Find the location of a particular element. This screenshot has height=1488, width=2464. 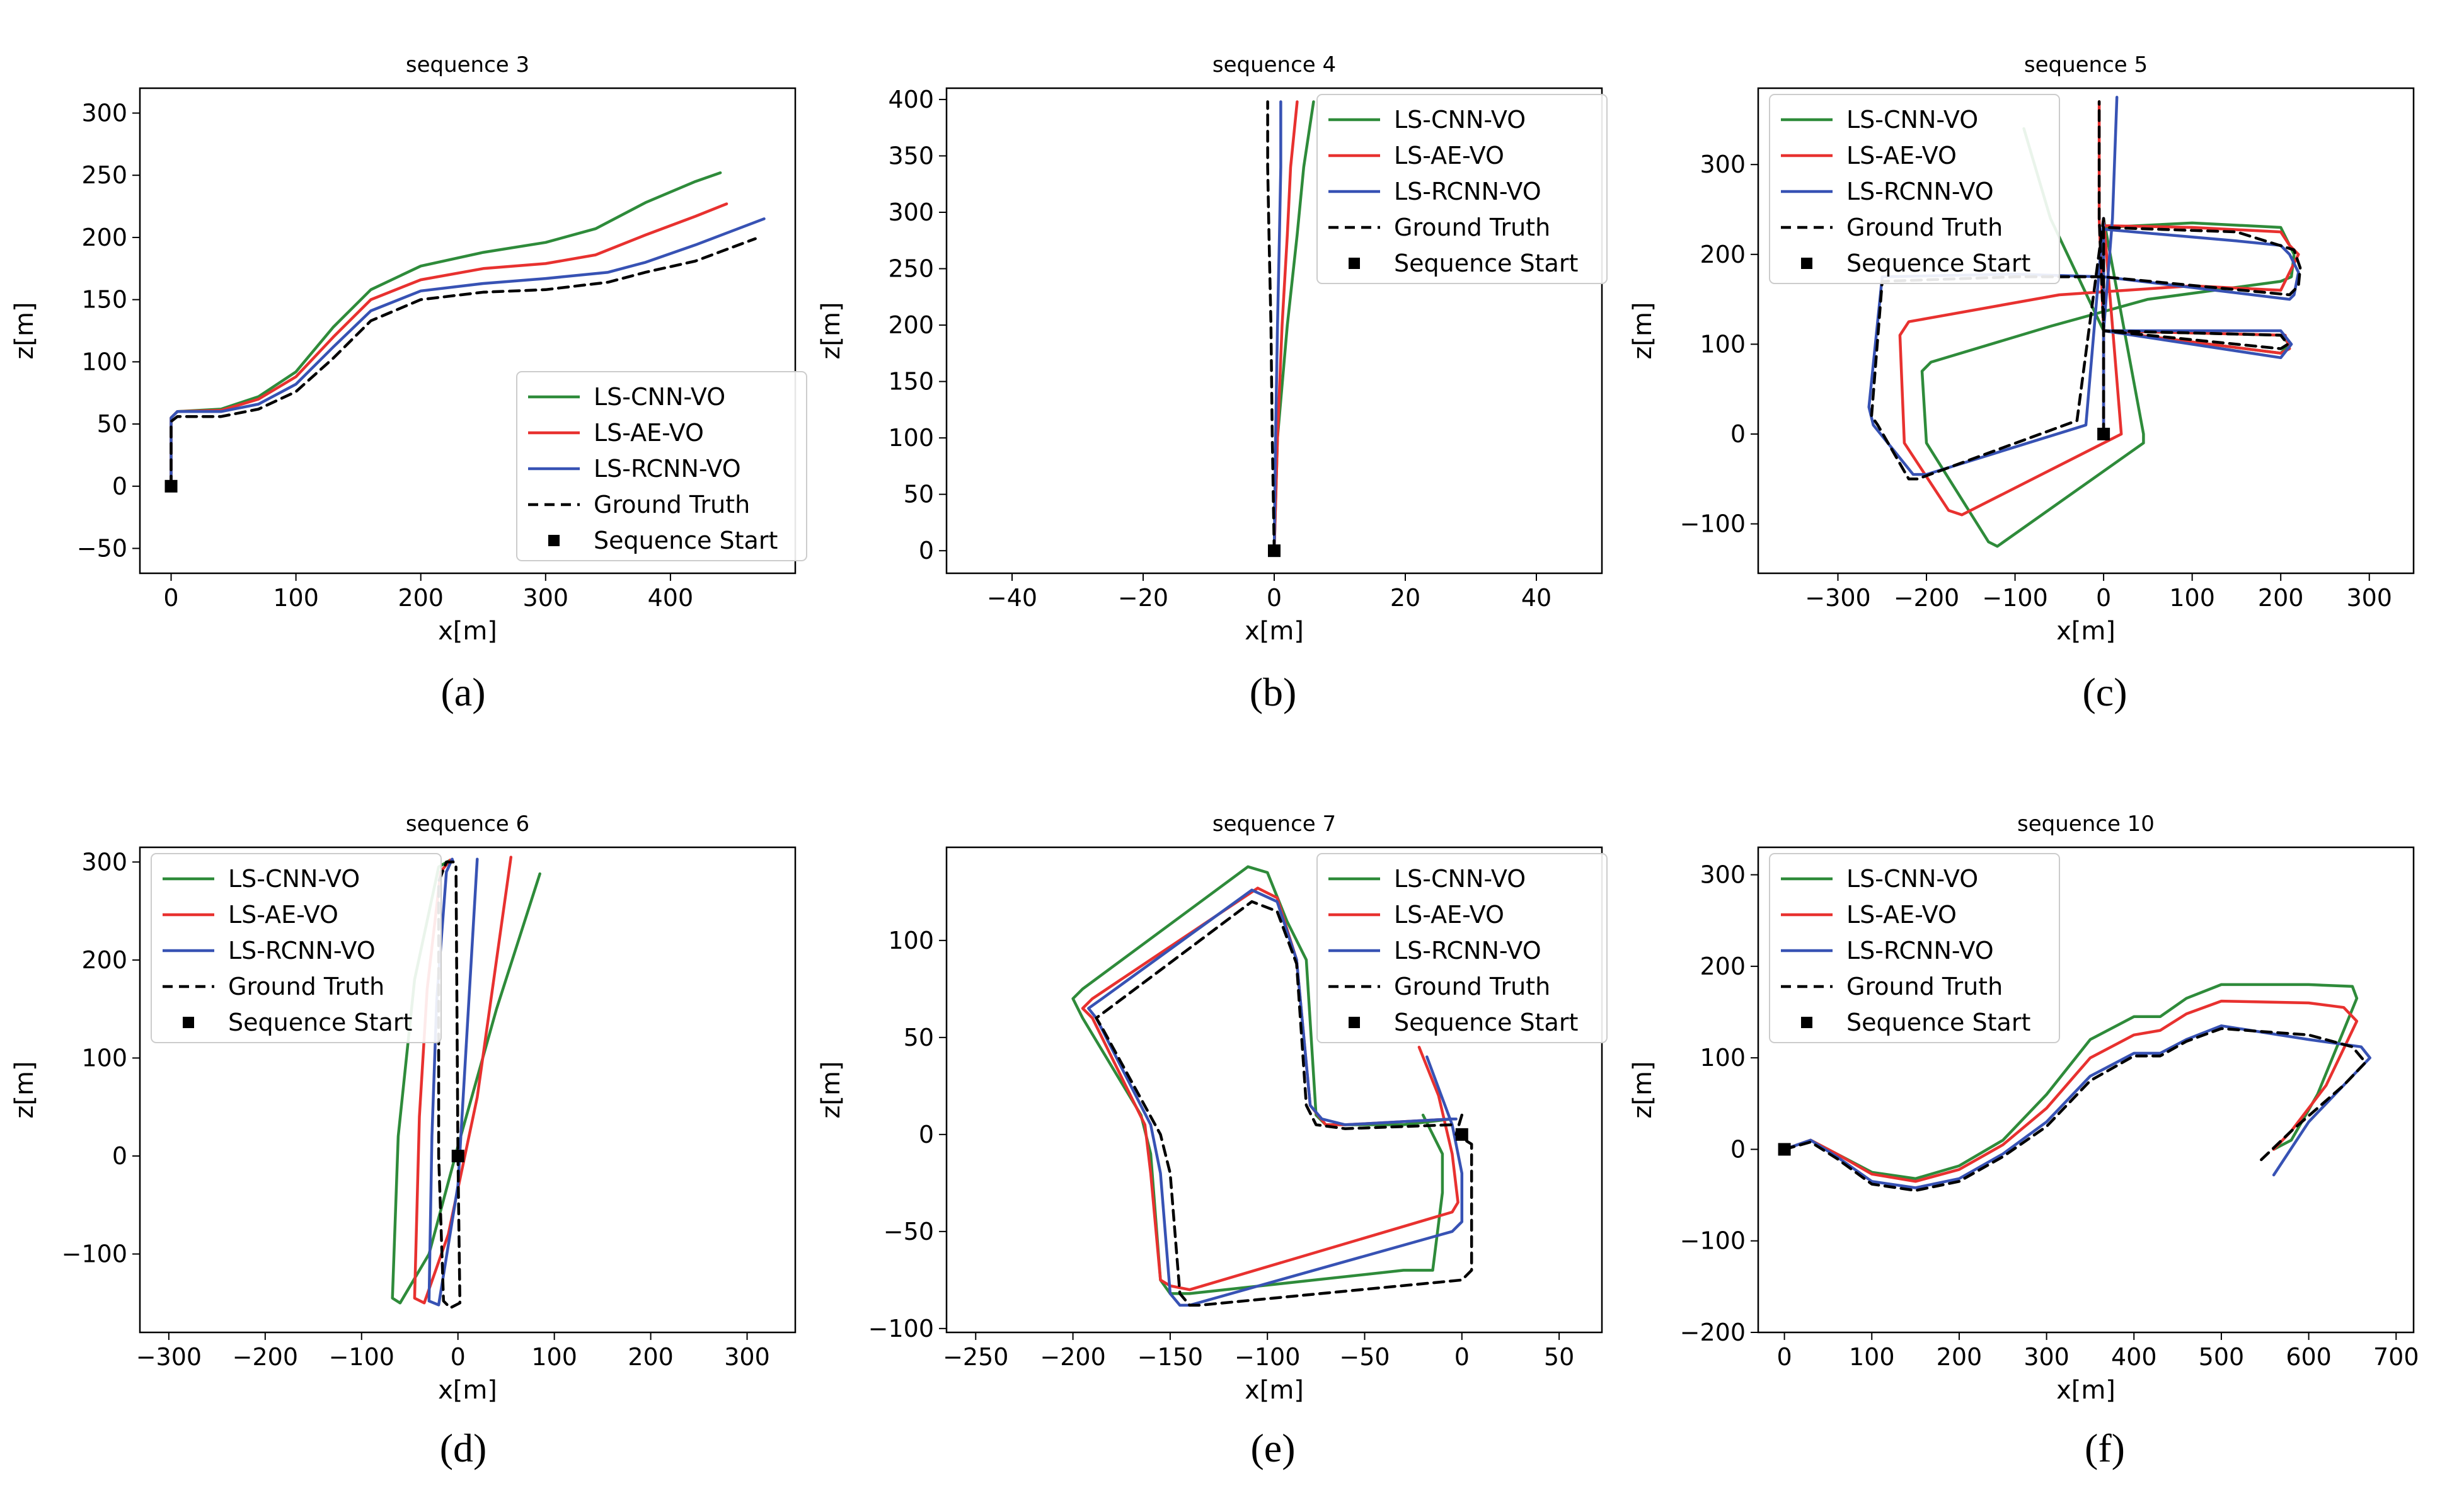

x-tick-label: −300 is located at coordinates (1837, 598).